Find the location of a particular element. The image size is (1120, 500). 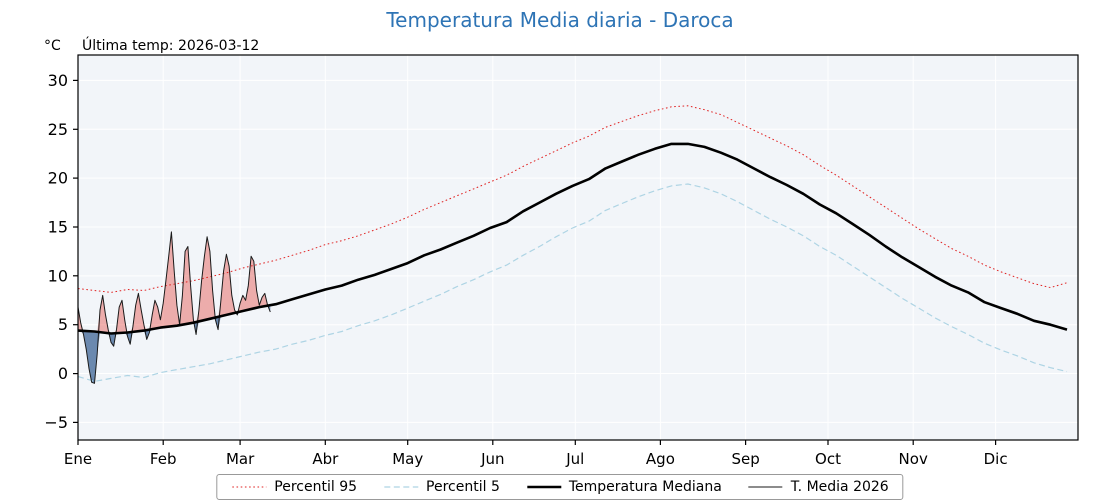

legend-label-p5: Percentil 5 is located at coordinates (463, 487).